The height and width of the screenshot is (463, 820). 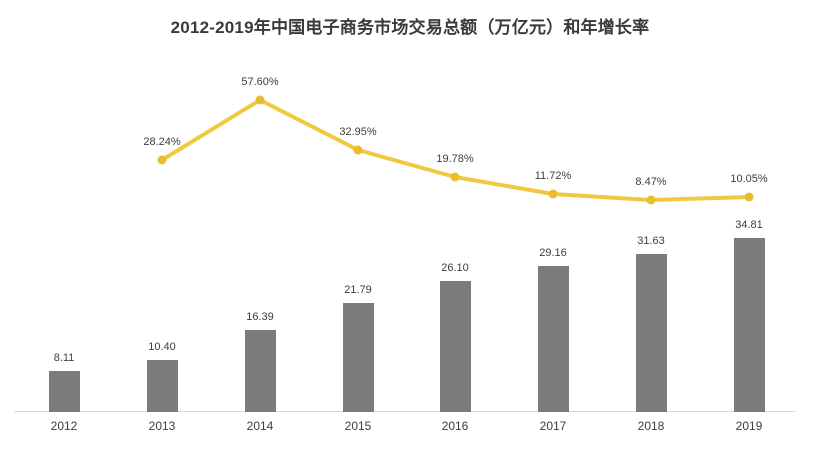 What do you see at coordinates (749, 325) in the screenshot?
I see `bar-2019` at bounding box center [749, 325].